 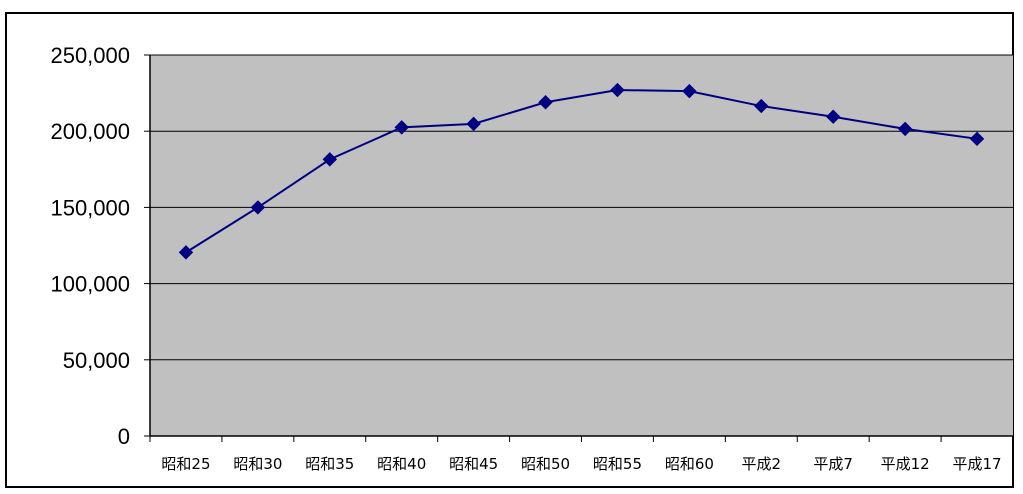 I want to click on y-tick-label: 100,000, so click(x=90, y=284).